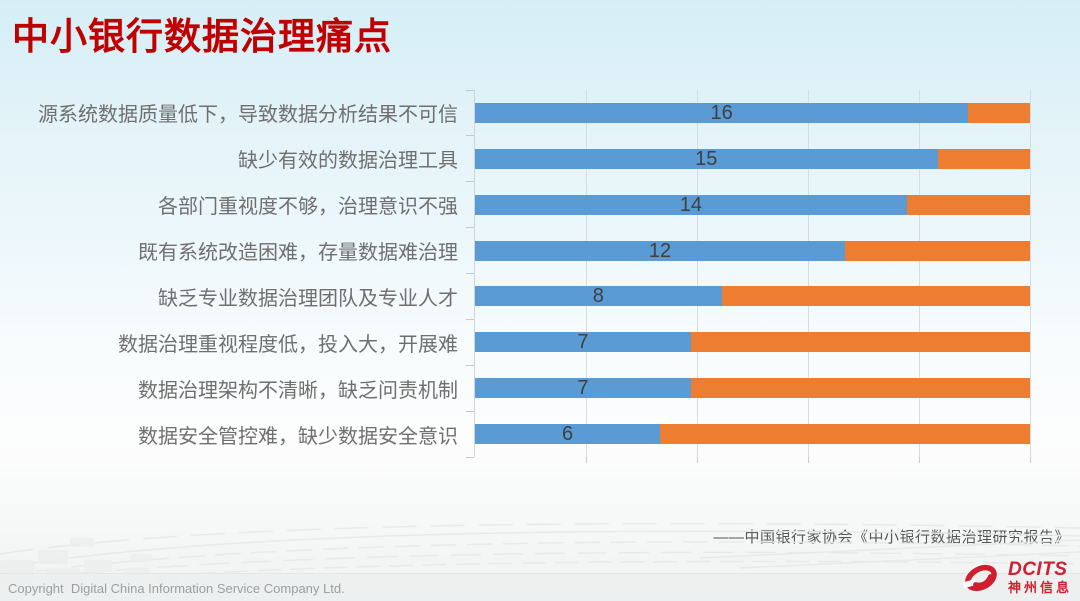  I want to click on category-label: 缺乏专业数据治理团队及专业人才, so click(308, 298).